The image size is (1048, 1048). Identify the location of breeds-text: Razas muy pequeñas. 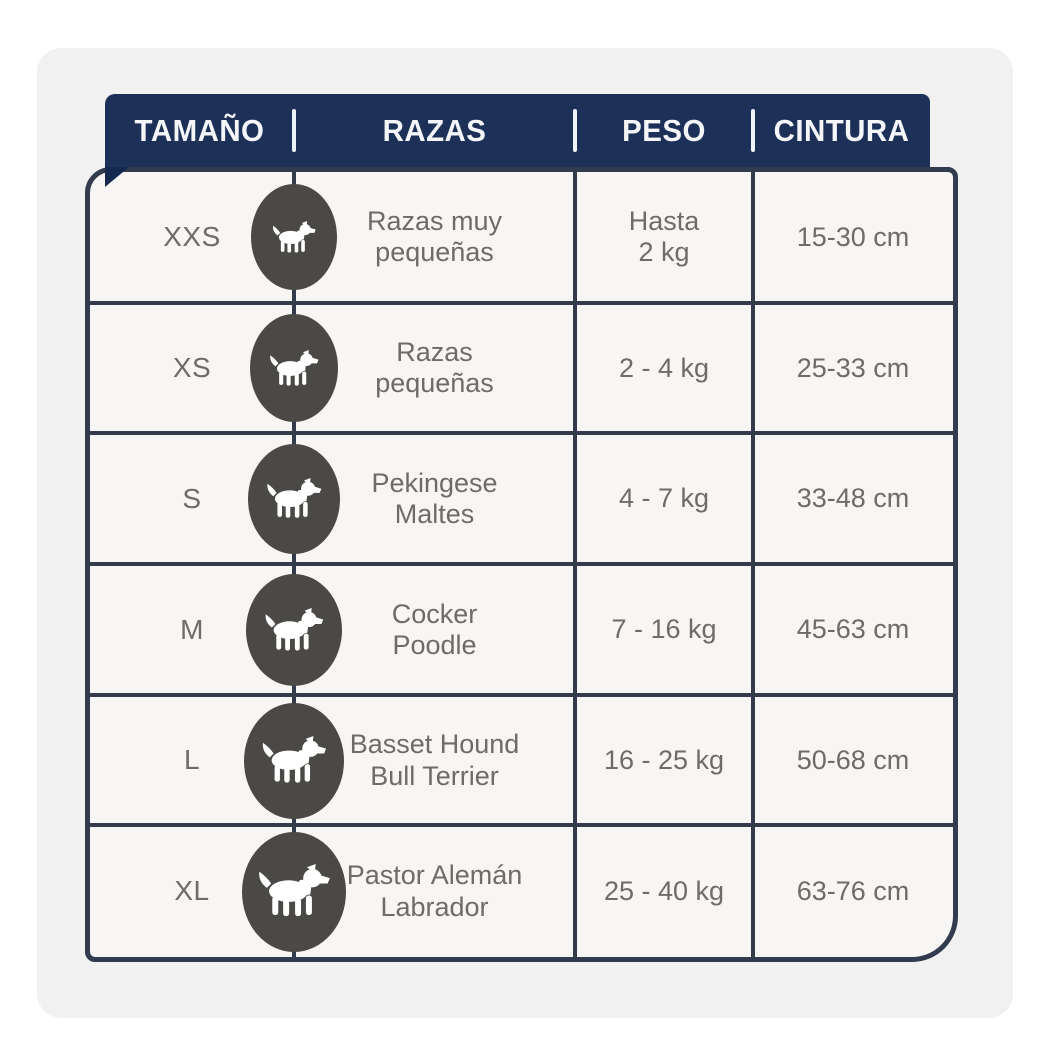
(434, 237).